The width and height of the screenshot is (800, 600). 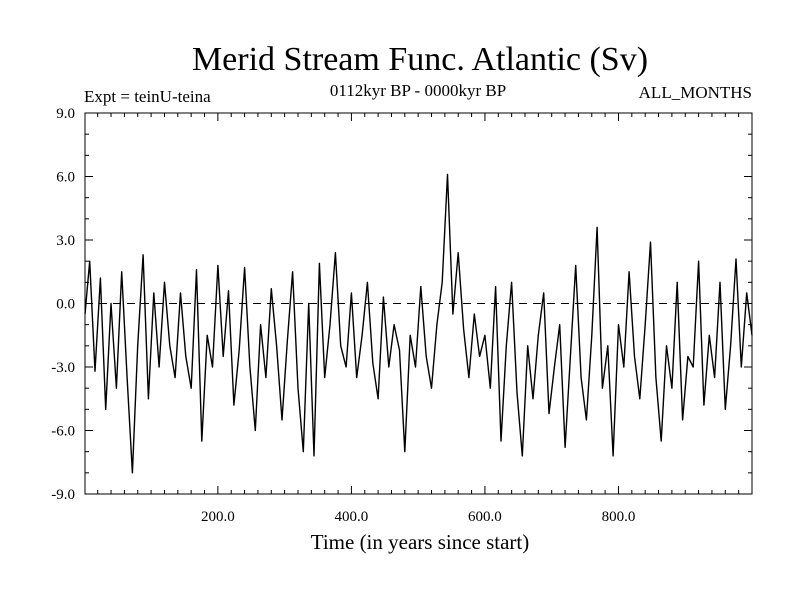 What do you see at coordinates (63, 432) in the screenshot?
I see `y-tick-label: -6.0` at bounding box center [63, 432].